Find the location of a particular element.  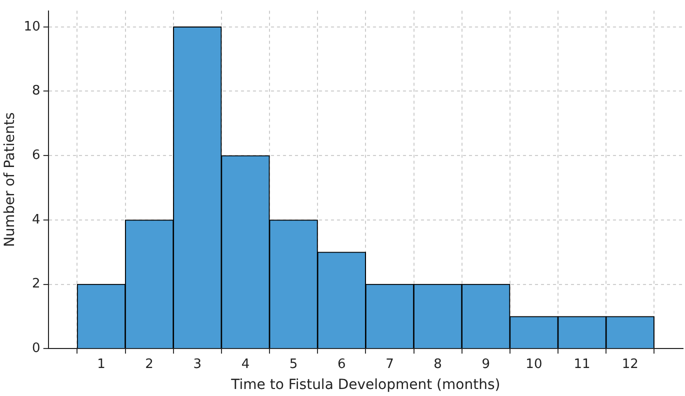

y-tick-label: 4 is located at coordinates (36, 220).